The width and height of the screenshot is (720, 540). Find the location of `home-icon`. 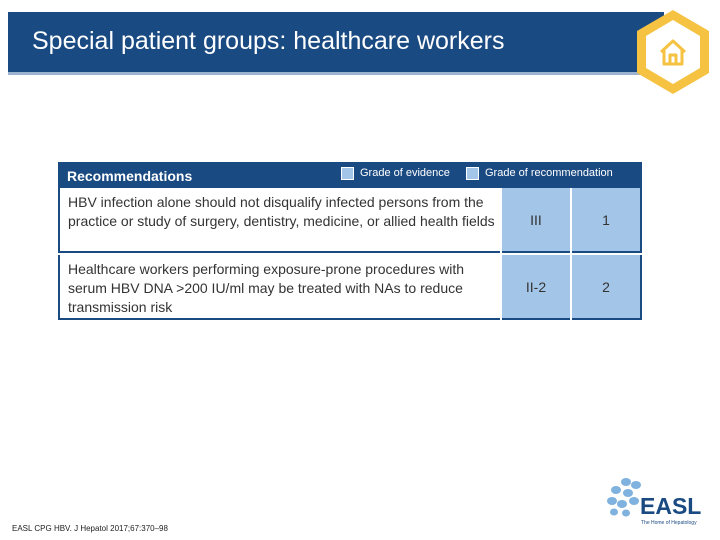

home-icon is located at coordinates (673, 52).